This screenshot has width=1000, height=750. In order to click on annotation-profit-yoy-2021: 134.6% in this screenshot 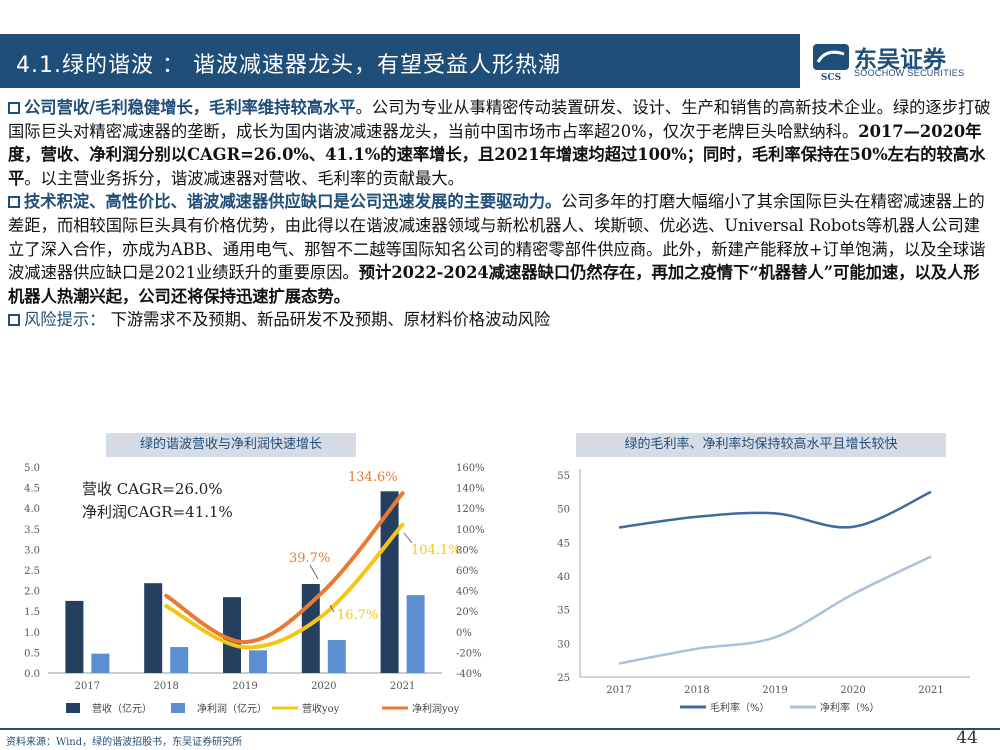, I will do `click(373, 477)`.